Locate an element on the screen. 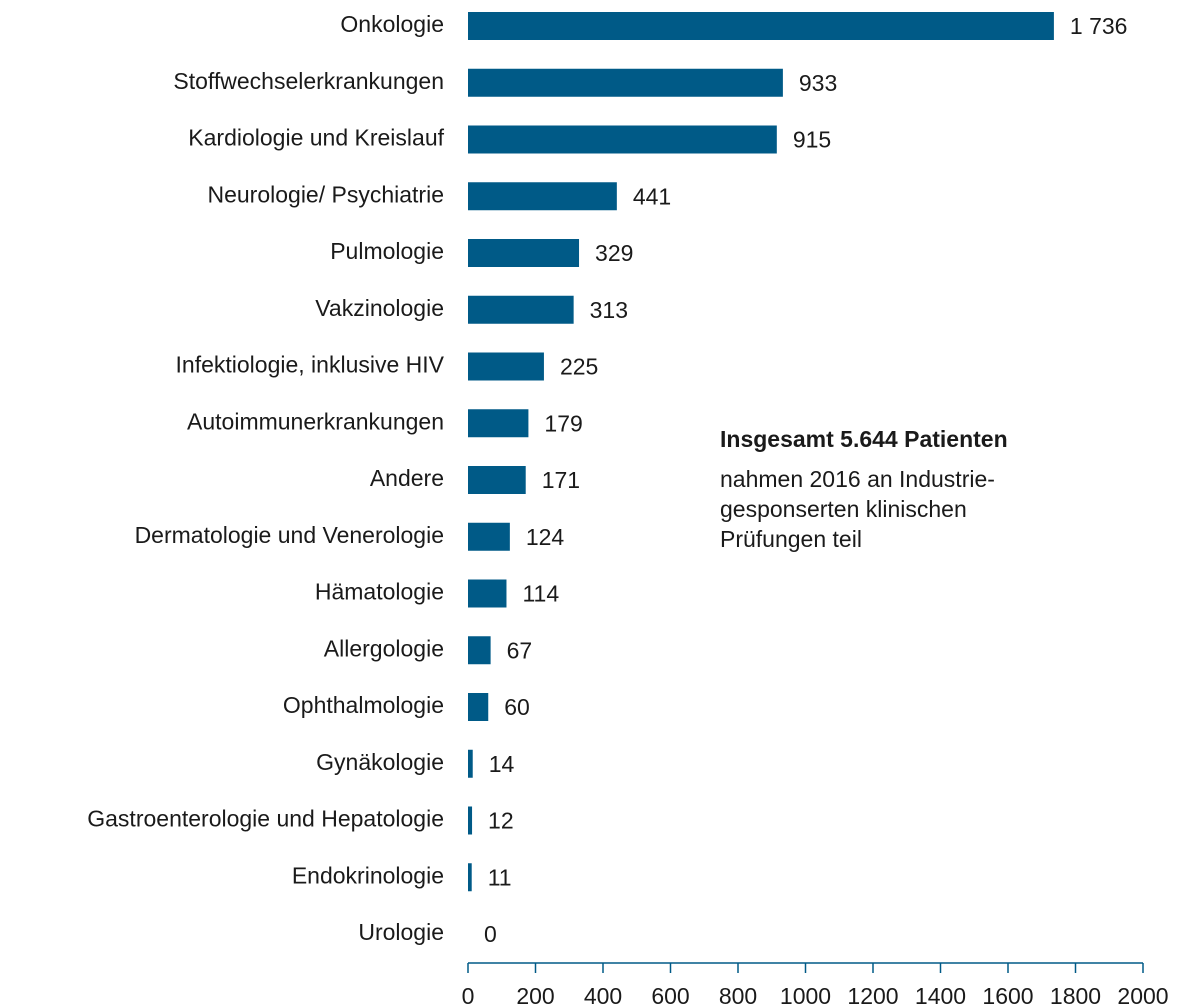 The image size is (1183, 1008). x-tick-label: 2000 is located at coordinates (1142, 995).